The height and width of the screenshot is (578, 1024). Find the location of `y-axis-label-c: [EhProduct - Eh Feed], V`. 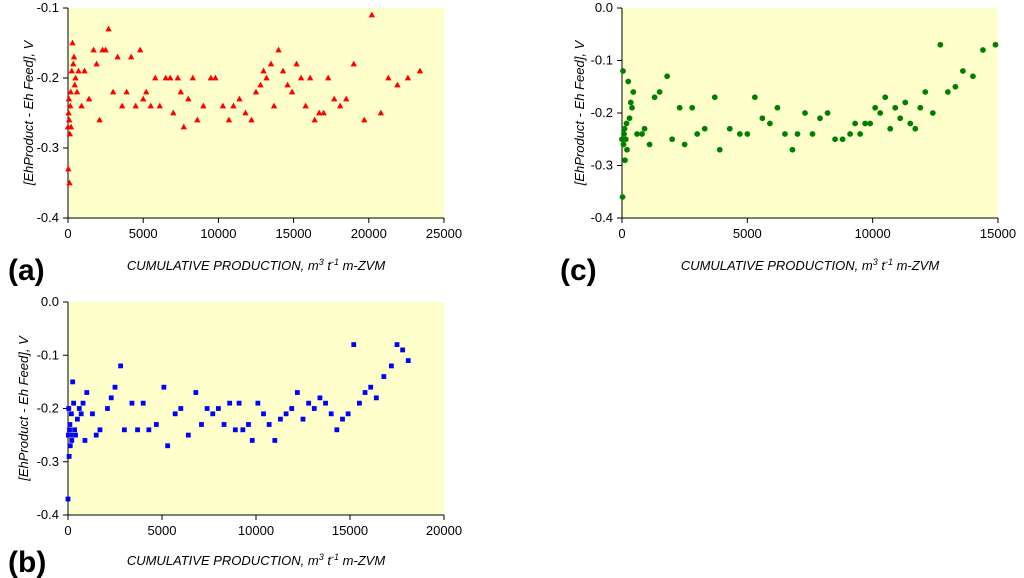

y-axis-label-c: [EhProduct - Eh Feed], V is located at coordinates (579, 112).